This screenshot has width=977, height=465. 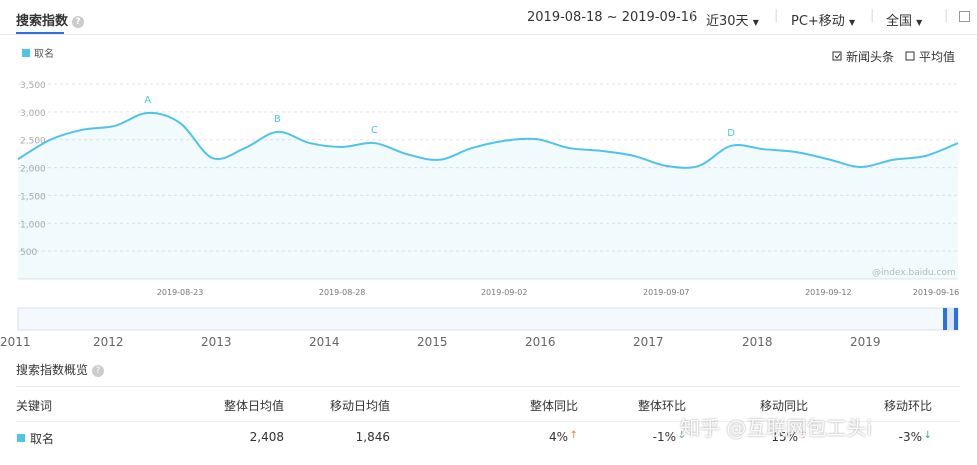 What do you see at coordinates (33, 86) in the screenshot?
I see `y-tick-label: 3,500` at bounding box center [33, 86].